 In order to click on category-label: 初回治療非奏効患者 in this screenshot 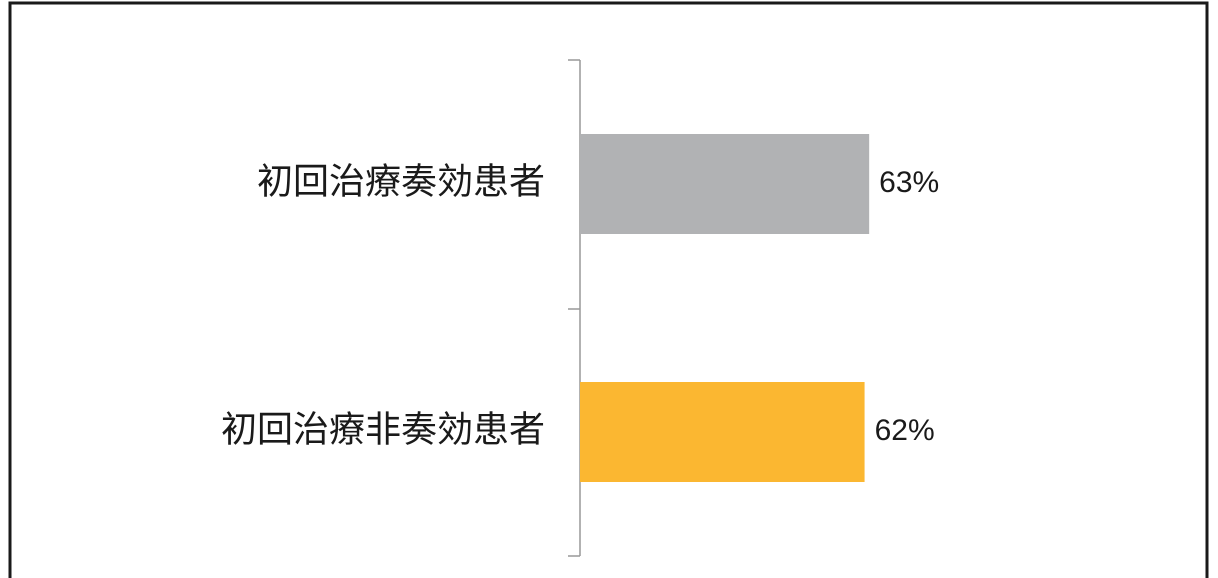, I will do `click(383, 429)`.